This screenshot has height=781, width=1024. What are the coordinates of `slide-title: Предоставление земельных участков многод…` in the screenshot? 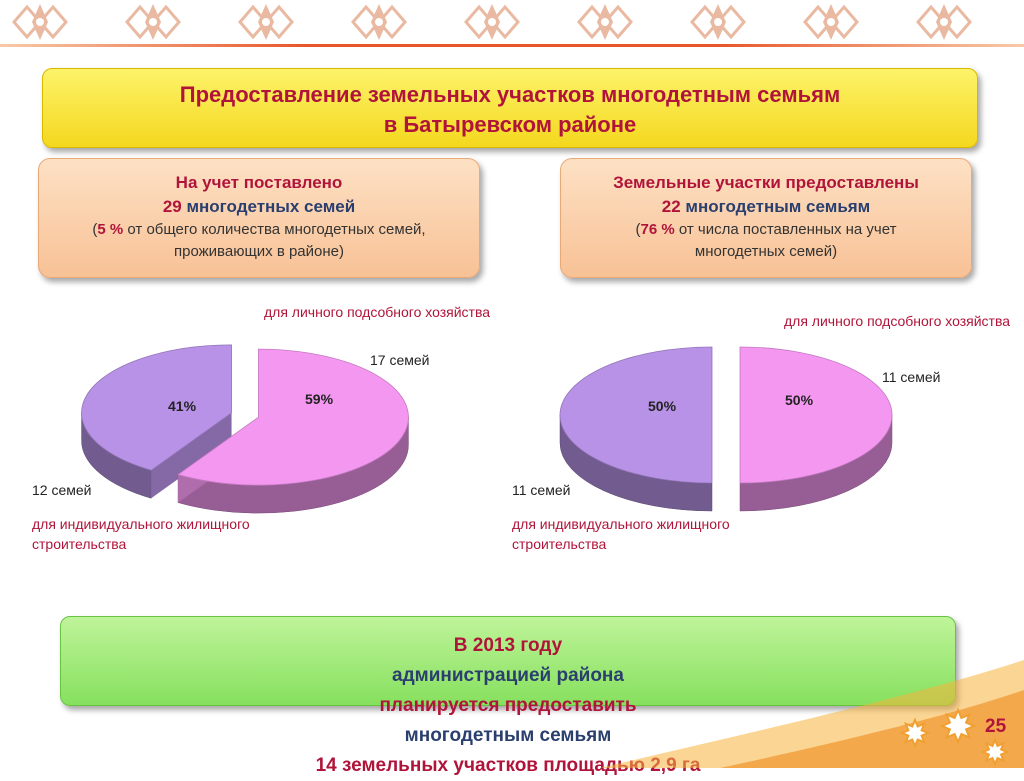 It's located at (510, 108).